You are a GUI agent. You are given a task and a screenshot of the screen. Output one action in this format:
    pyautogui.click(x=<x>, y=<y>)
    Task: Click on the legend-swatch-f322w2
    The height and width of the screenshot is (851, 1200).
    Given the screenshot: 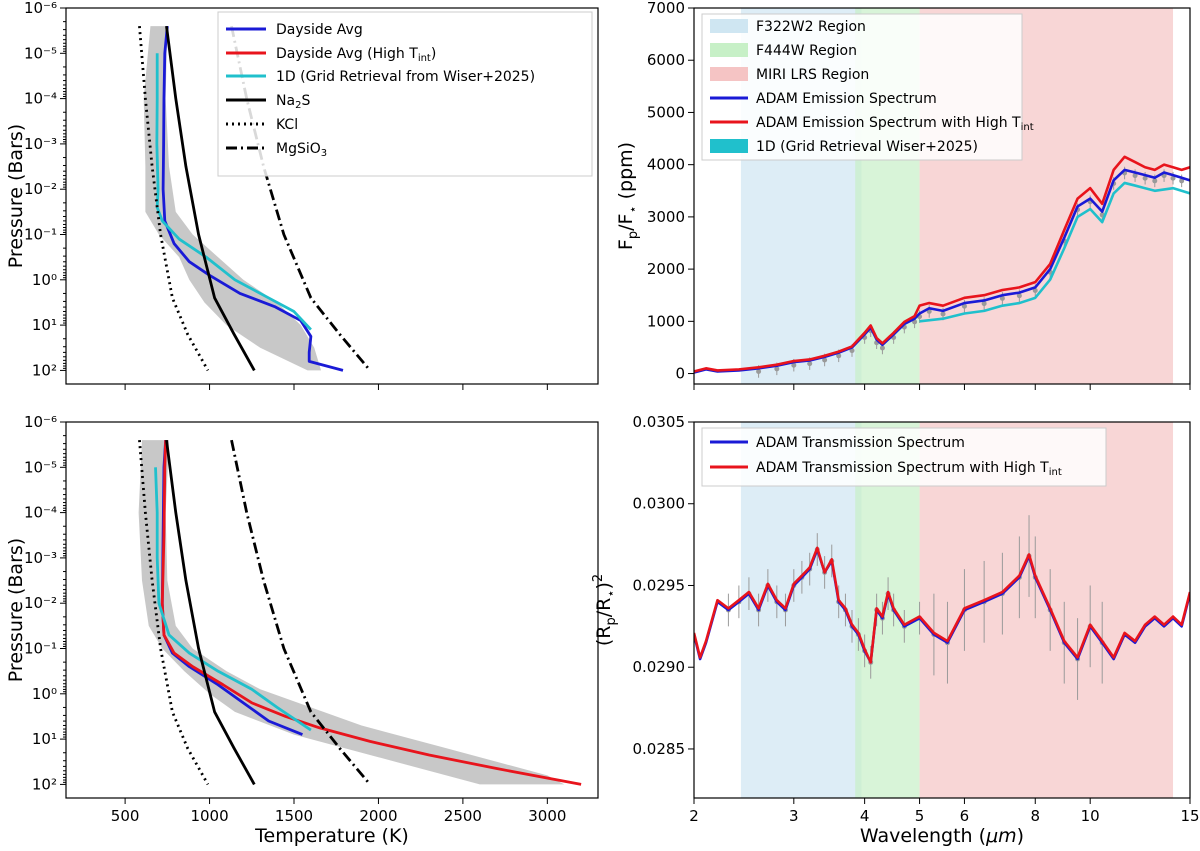 What is the action you would take?
    pyautogui.click(x=729, y=26)
    